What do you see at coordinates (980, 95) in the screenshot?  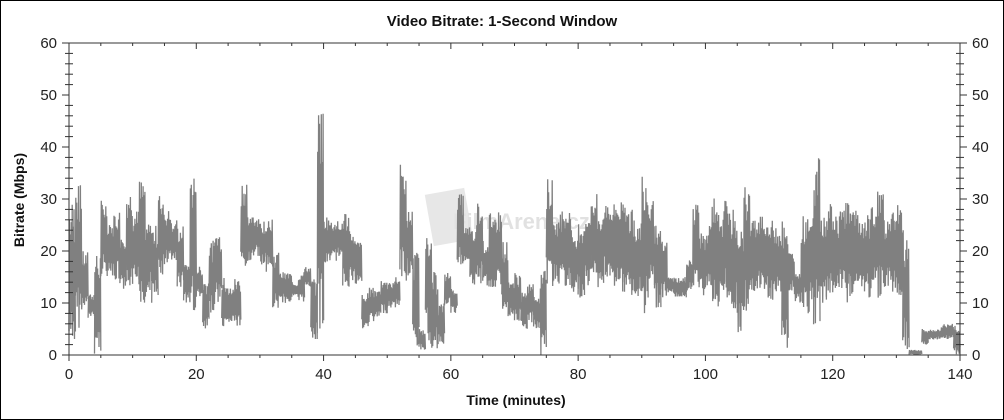 I see `y-tick-label-right: 50` at bounding box center [980, 95].